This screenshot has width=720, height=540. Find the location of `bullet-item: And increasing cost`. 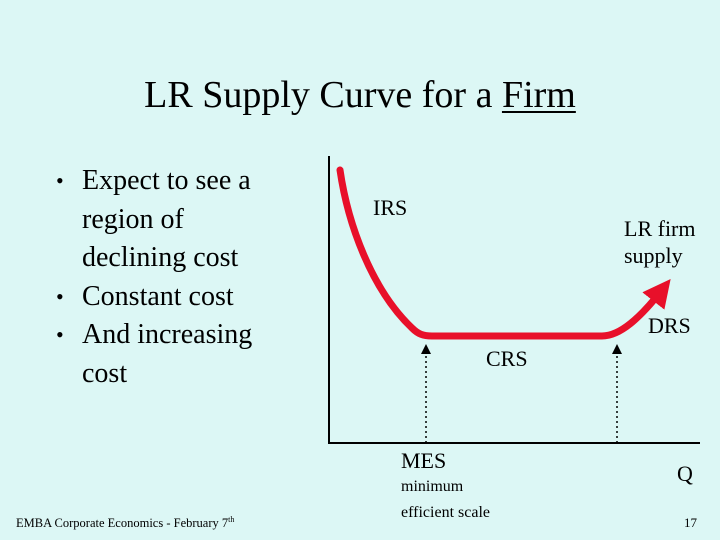

bullet-item: And increasing cost is located at coordinates (172, 354).